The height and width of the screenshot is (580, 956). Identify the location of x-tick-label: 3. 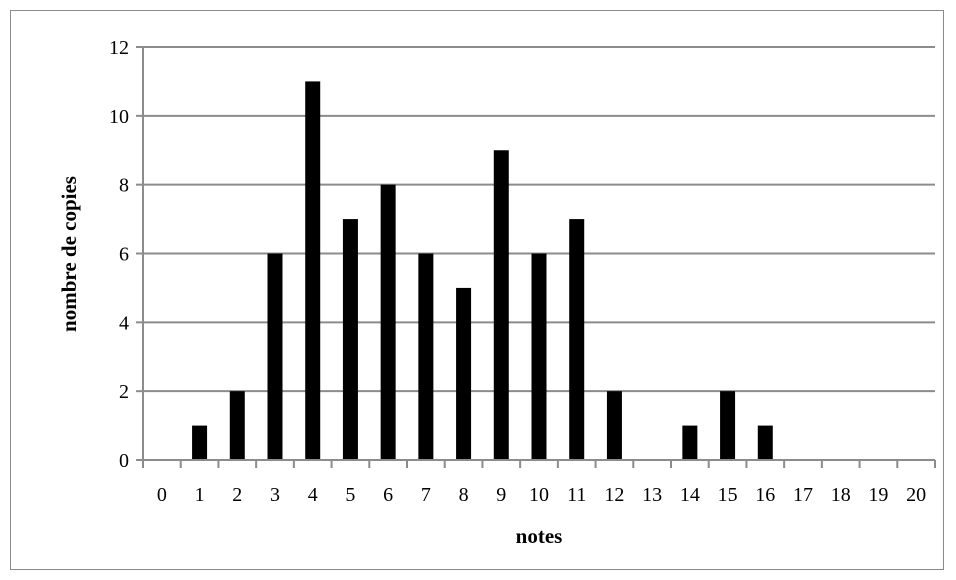
(275, 495).